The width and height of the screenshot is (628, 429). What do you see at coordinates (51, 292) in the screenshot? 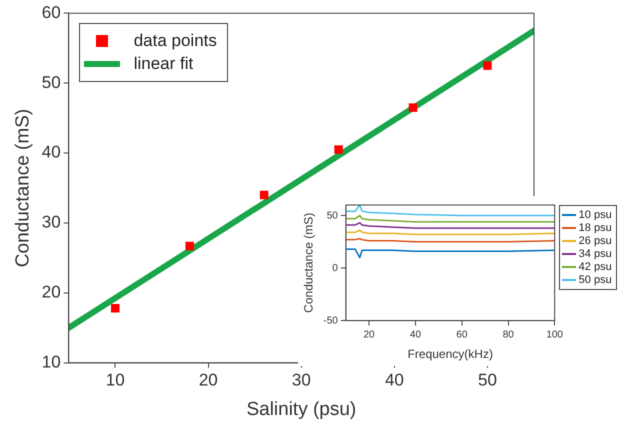
I see `y-tick-label: 20` at bounding box center [51, 292].